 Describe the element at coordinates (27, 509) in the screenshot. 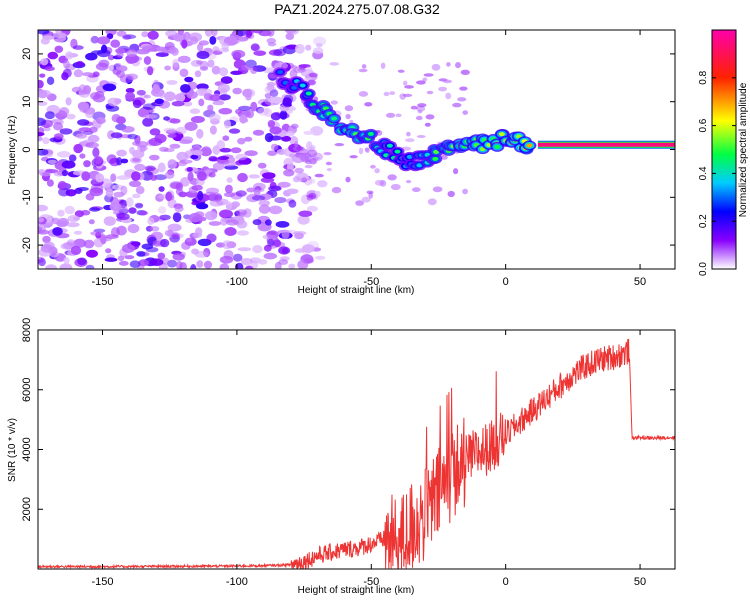

I see `snr-ytick-label: 2000` at that location.